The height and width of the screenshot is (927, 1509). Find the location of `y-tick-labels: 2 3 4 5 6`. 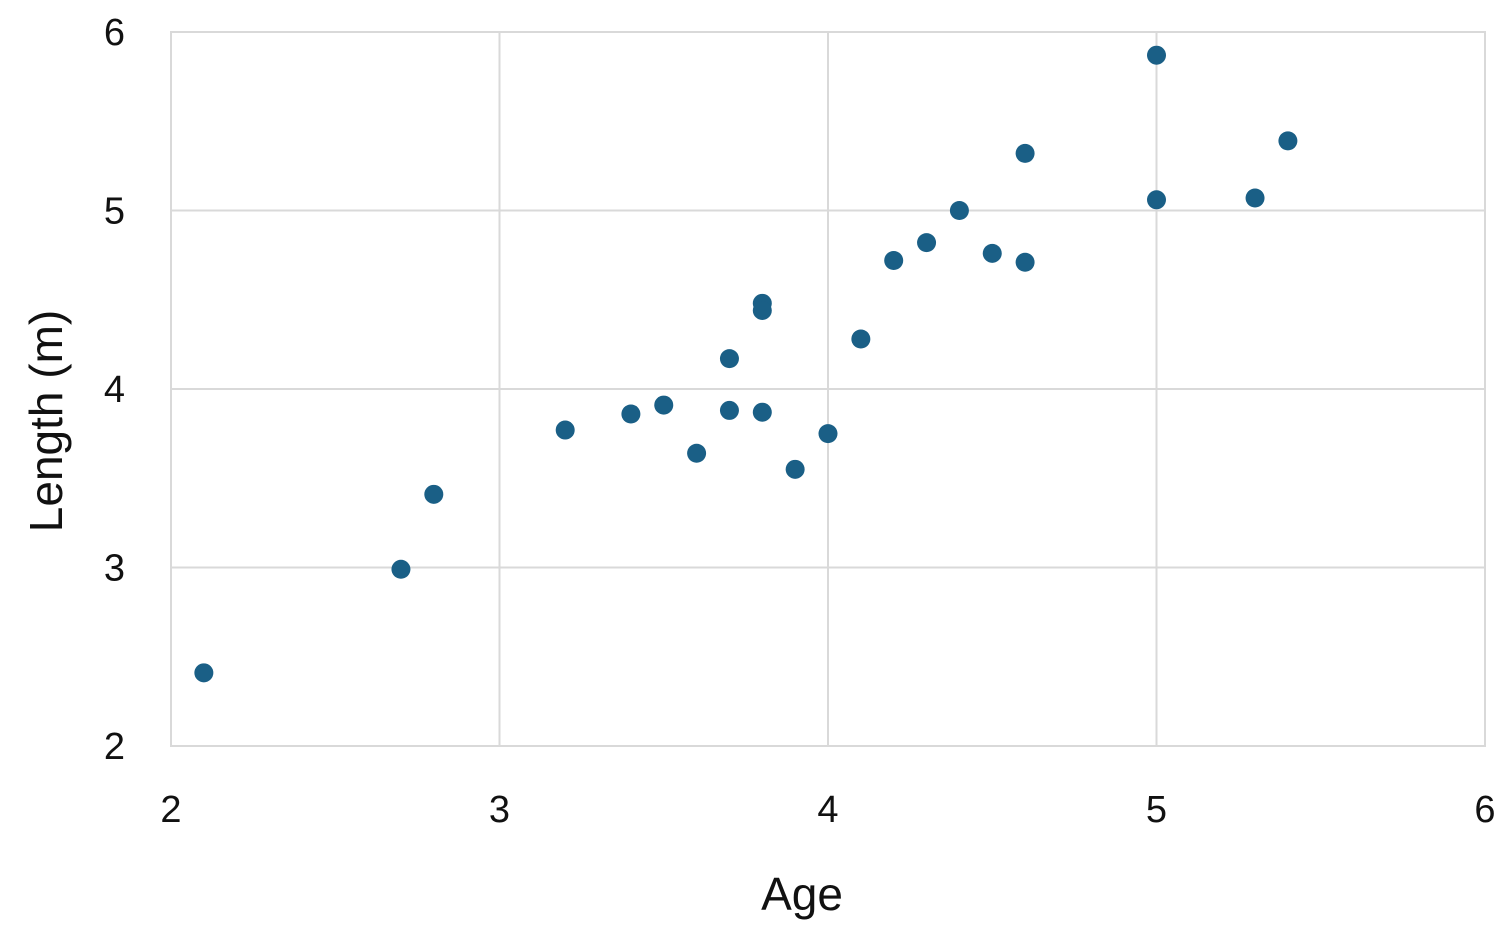

y-tick-labels: 2 3 4 5 6 is located at coordinates (114, 390).